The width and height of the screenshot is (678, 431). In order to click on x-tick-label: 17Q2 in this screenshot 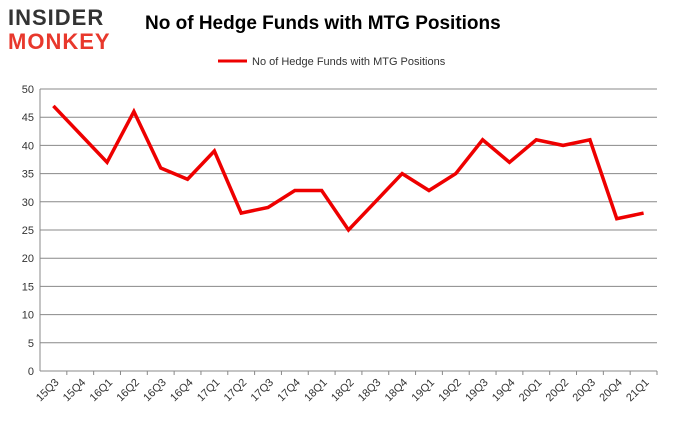, I will do `click(236, 391)`.